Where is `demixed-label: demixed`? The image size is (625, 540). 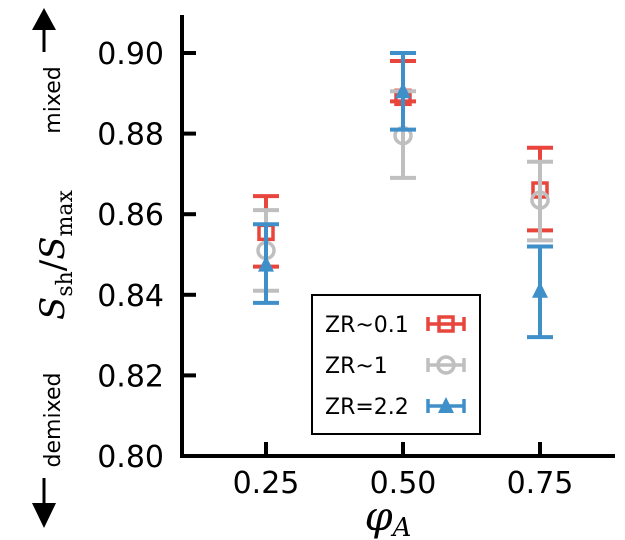 demixed-label: demixed is located at coordinates (53, 420).